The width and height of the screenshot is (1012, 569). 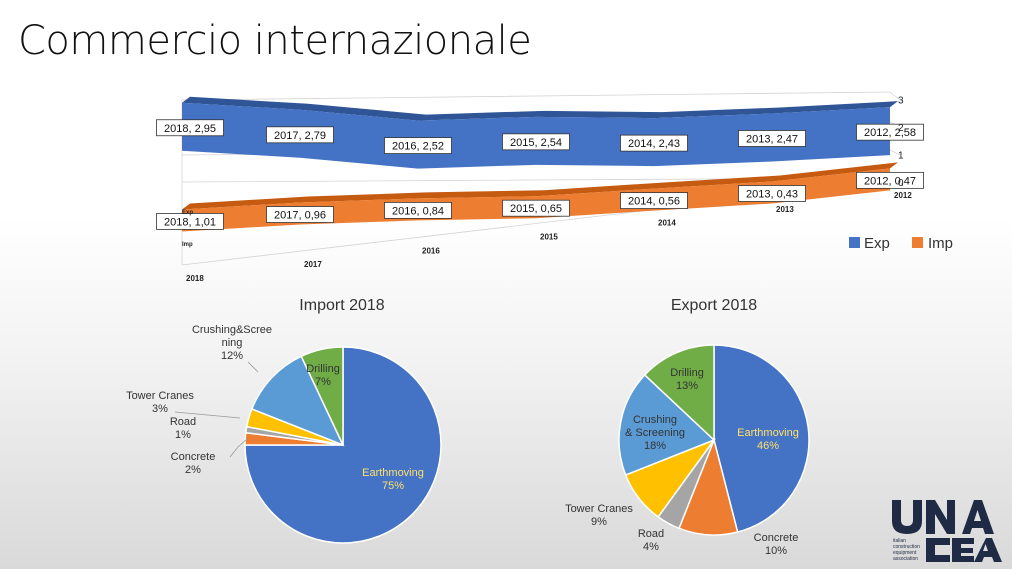 I want to click on data-label-exp: 2013, 2,47, so click(x=772, y=138).